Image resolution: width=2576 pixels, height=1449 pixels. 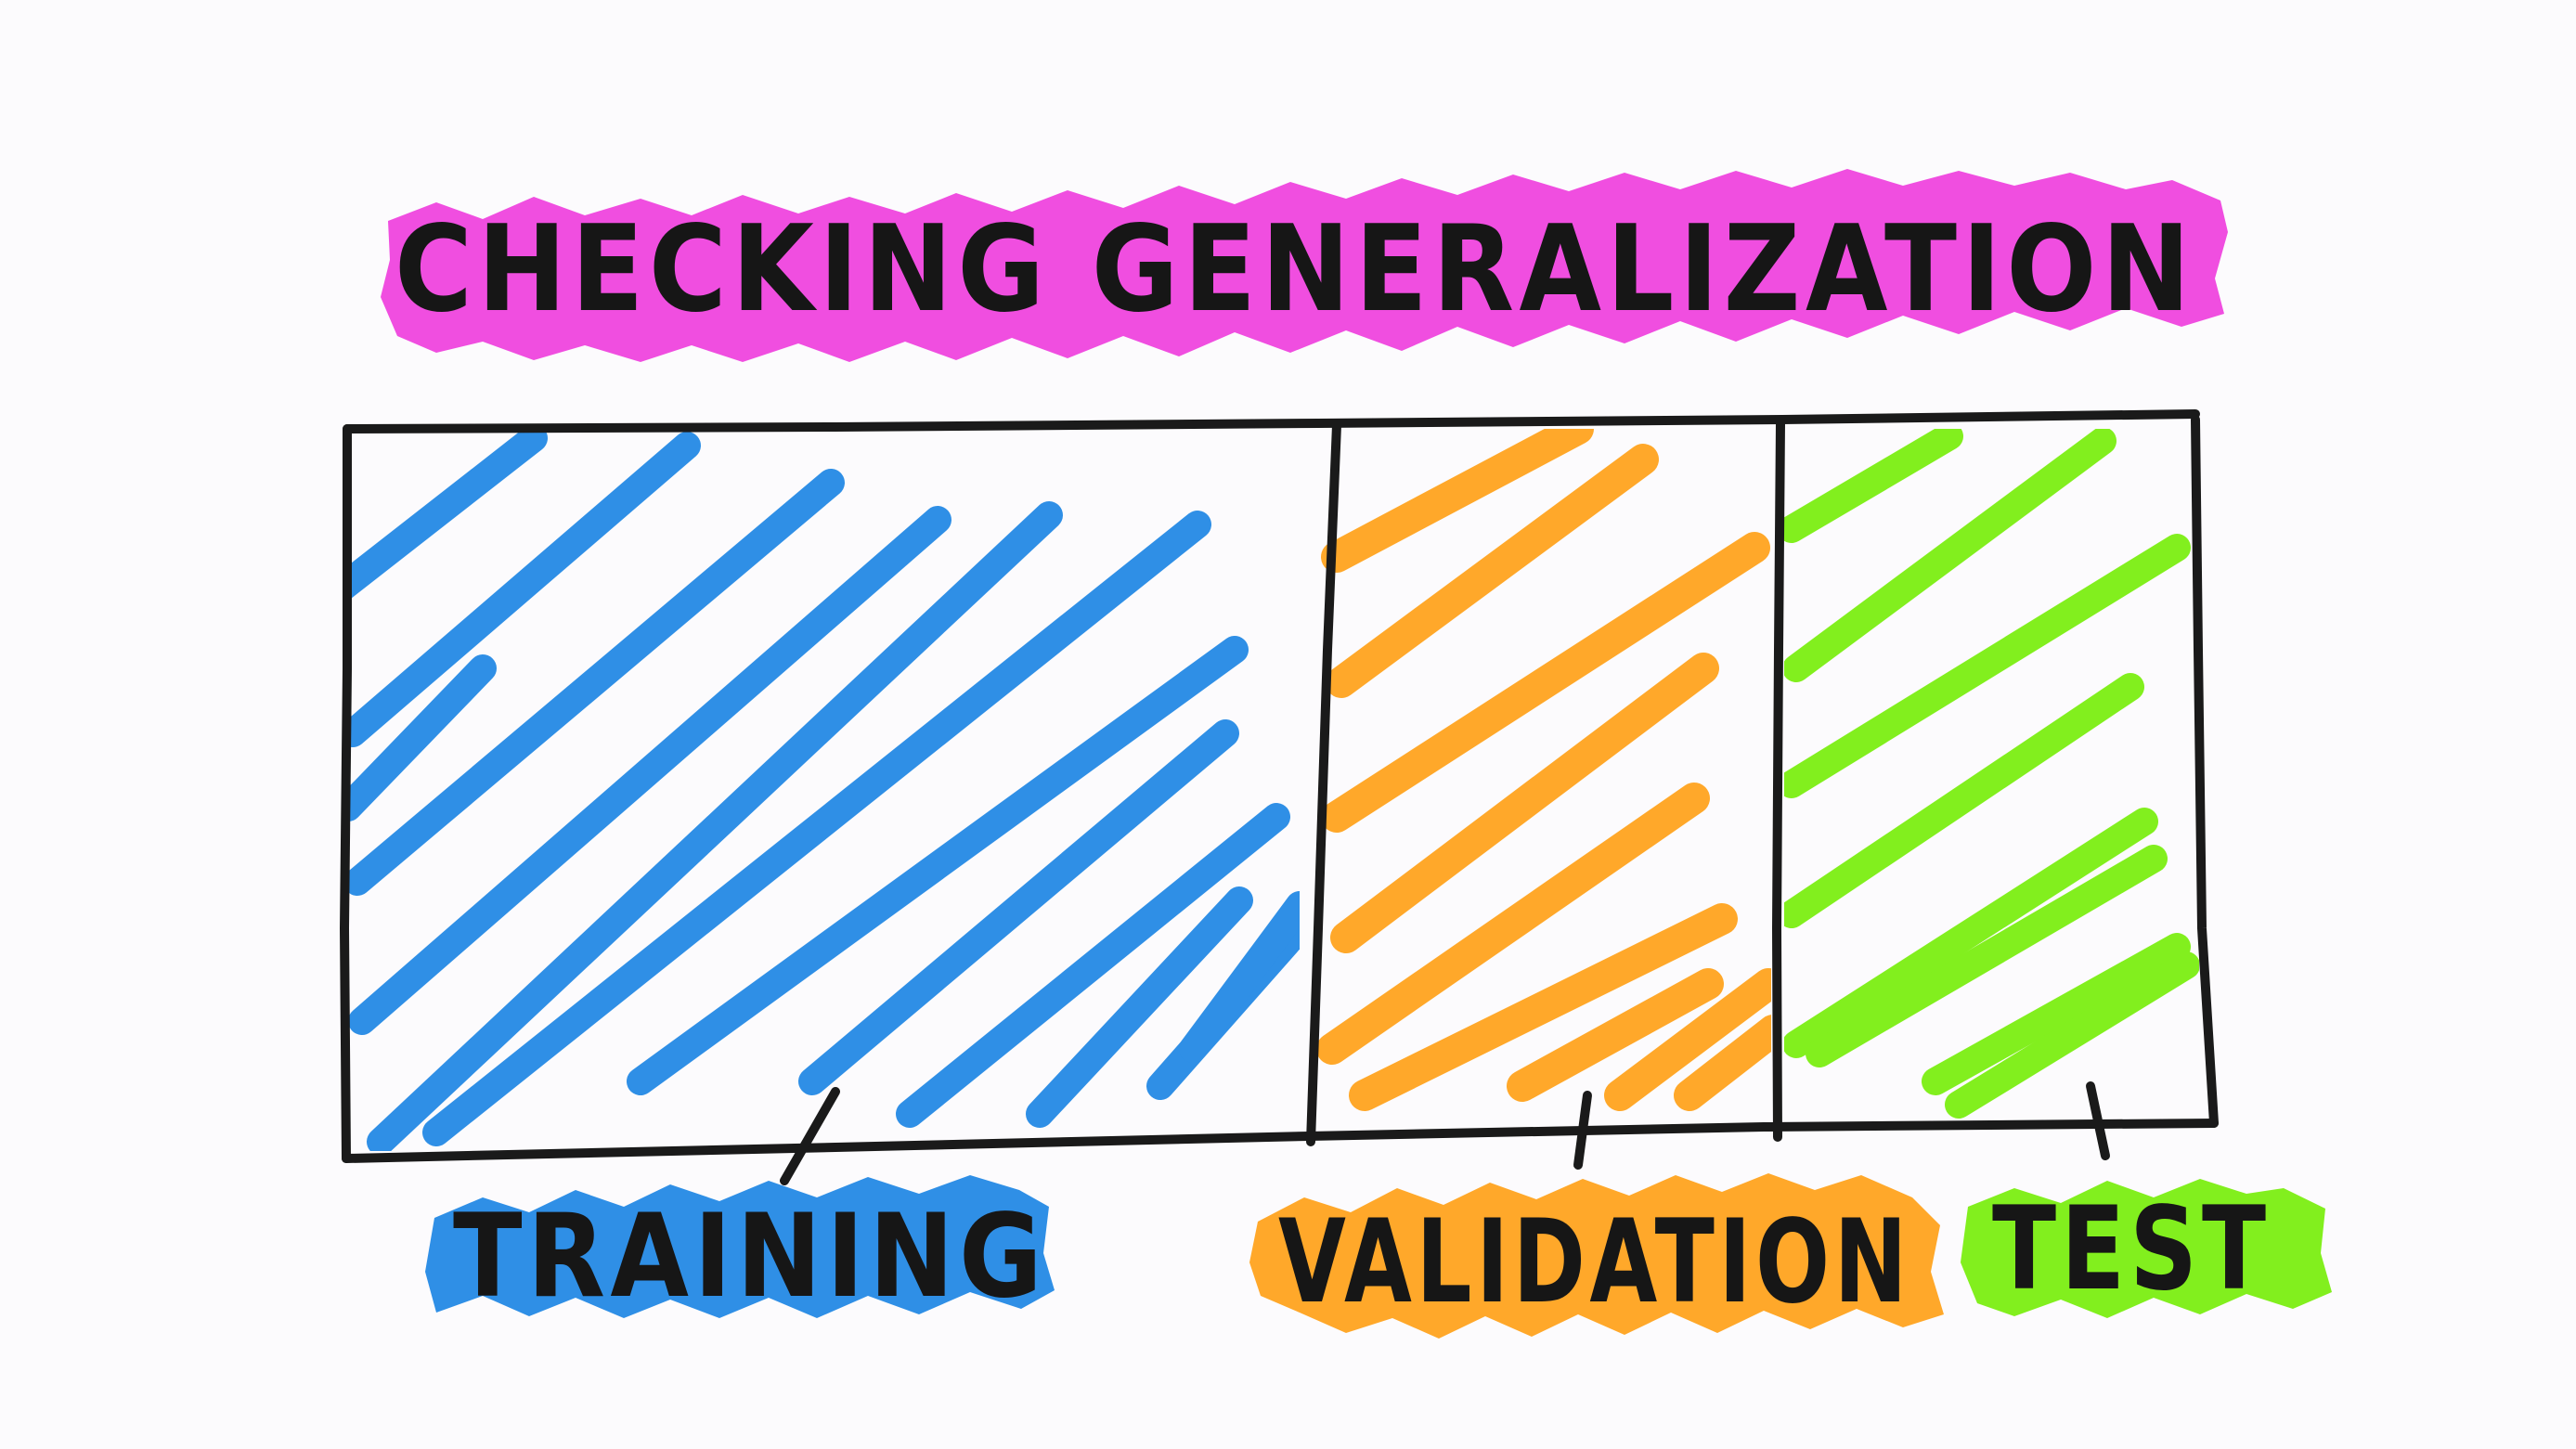 I want to click on validation-leader, so click(x=1582, y=1130).